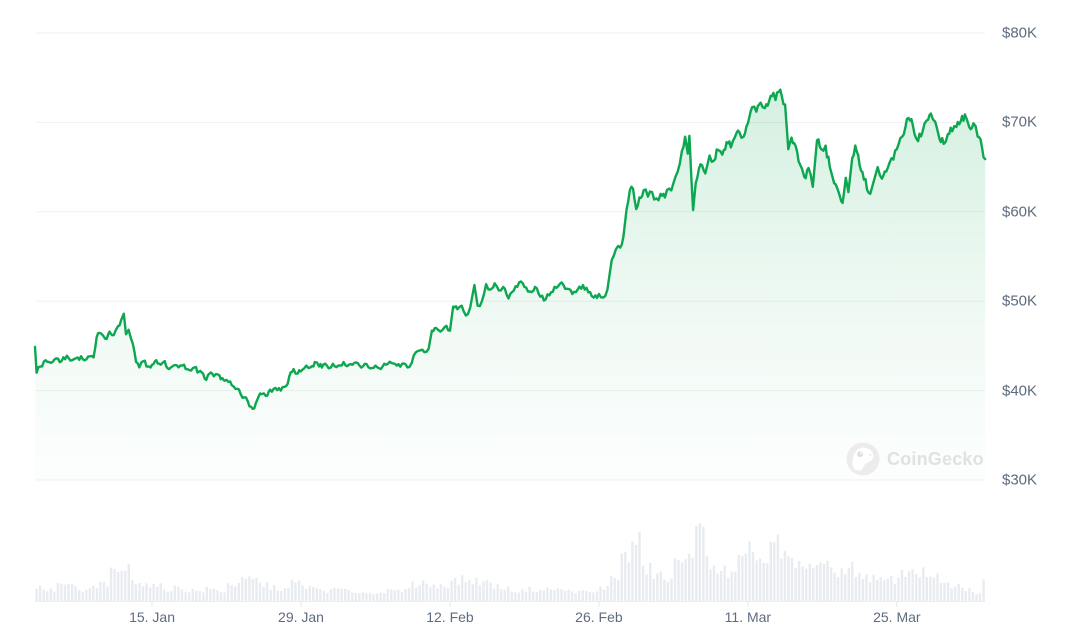 Image resolution: width=1069 pixels, height=642 pixels. What do you see at coordinates (450, 617) in the screenshot?
I see `x-axis-label: 12. Feb` at bounding box center [450, 617].